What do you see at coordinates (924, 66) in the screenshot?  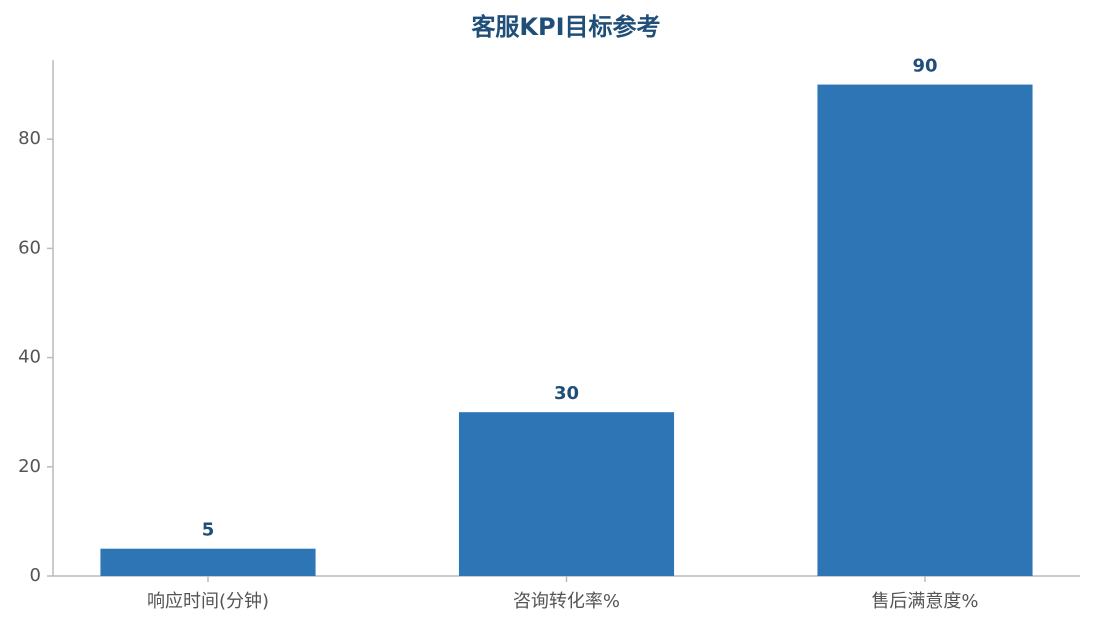 I see `value-label: 90` at bounding box center [924, 66].